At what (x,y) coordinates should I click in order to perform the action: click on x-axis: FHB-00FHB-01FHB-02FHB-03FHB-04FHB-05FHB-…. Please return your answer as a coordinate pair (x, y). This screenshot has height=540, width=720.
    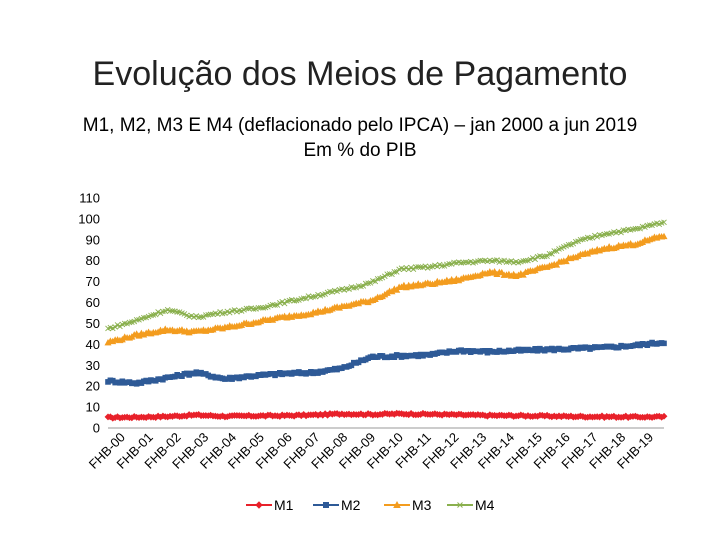
    Looking at the image, I should click on (375, 449).